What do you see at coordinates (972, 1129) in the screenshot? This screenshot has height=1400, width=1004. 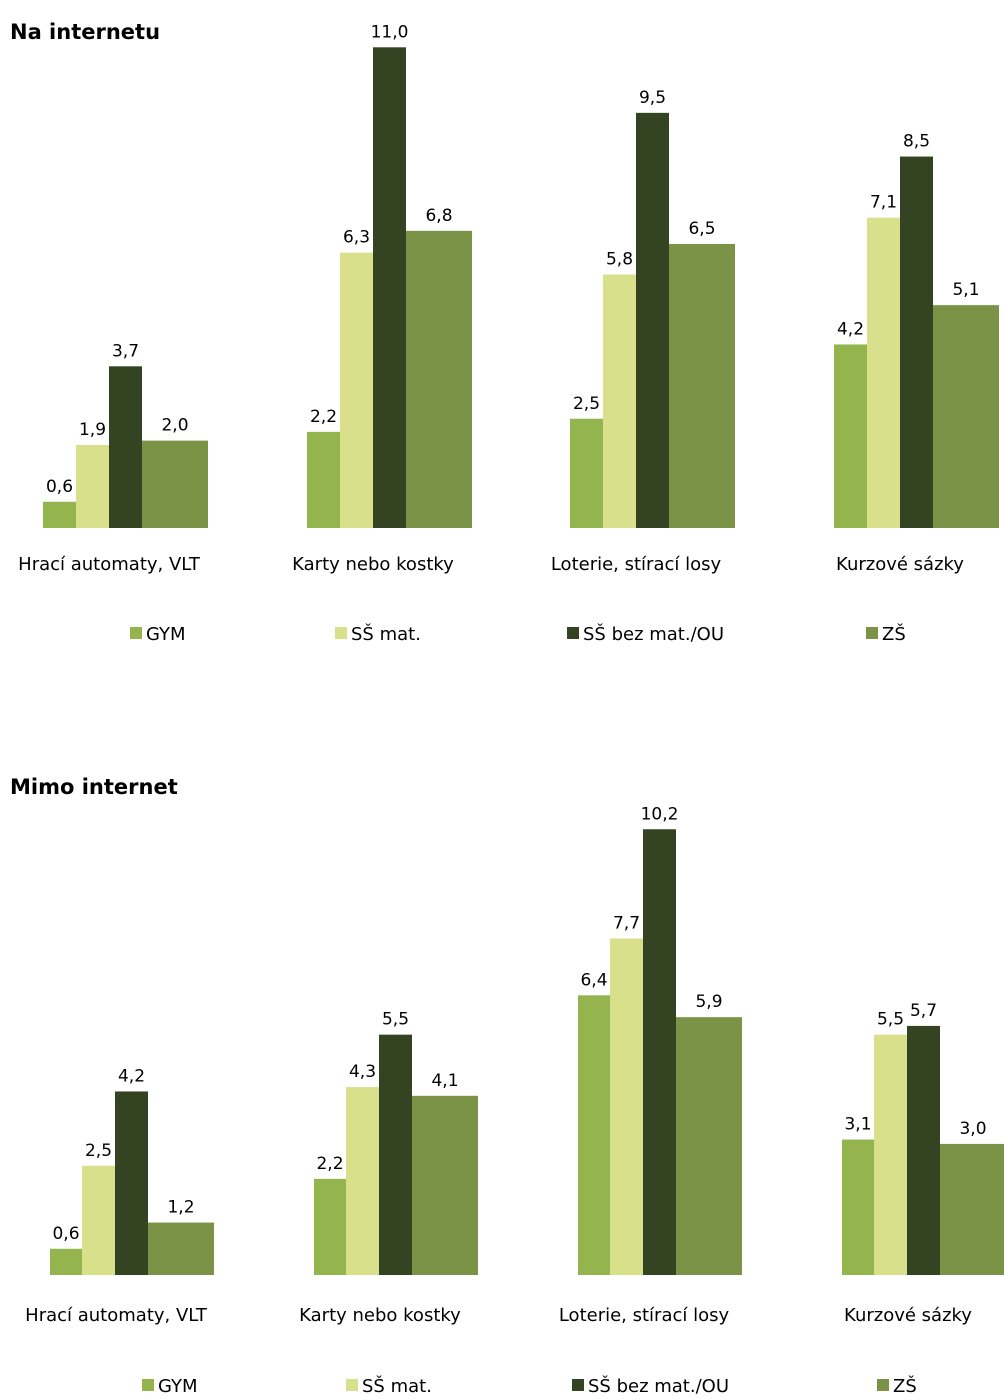 I see `data-label: 3,0` at bounding box center [972, 1129].